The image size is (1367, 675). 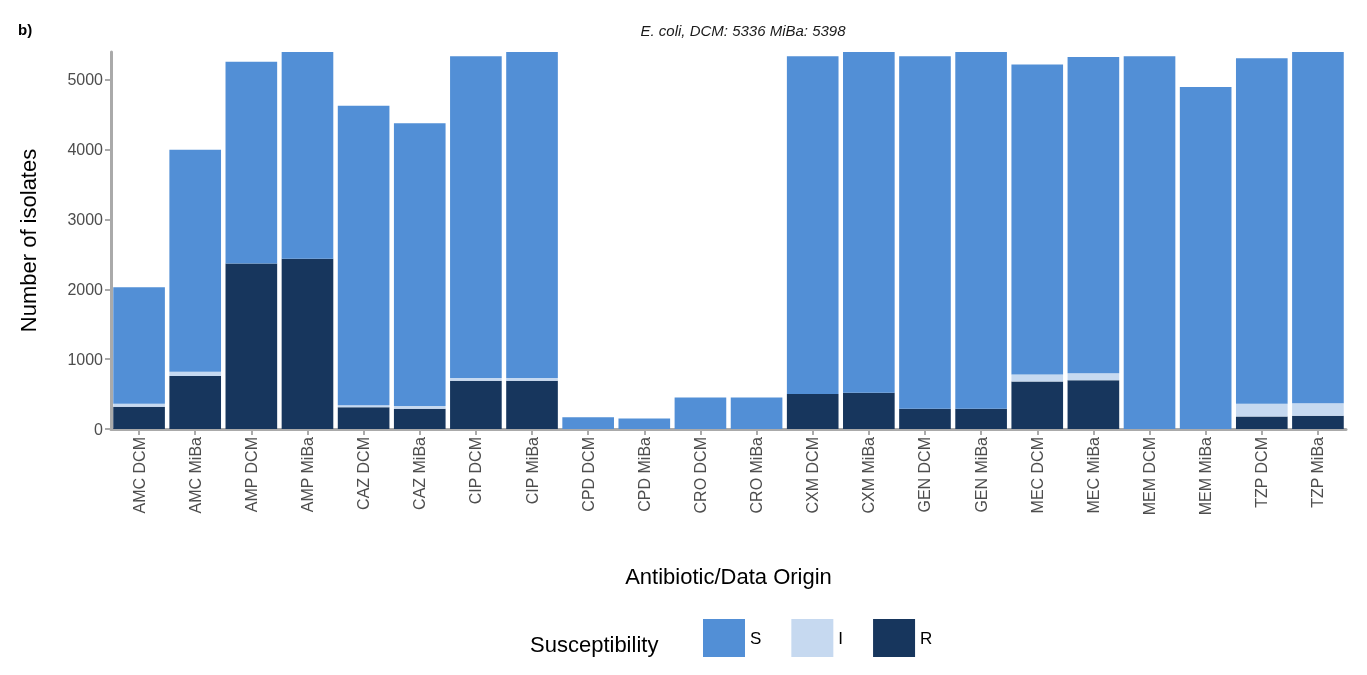 What do you see at coordinates (85, 359) in the screenshot?
I see `y-tick-label: 1000` at bounding box center [85, 359].